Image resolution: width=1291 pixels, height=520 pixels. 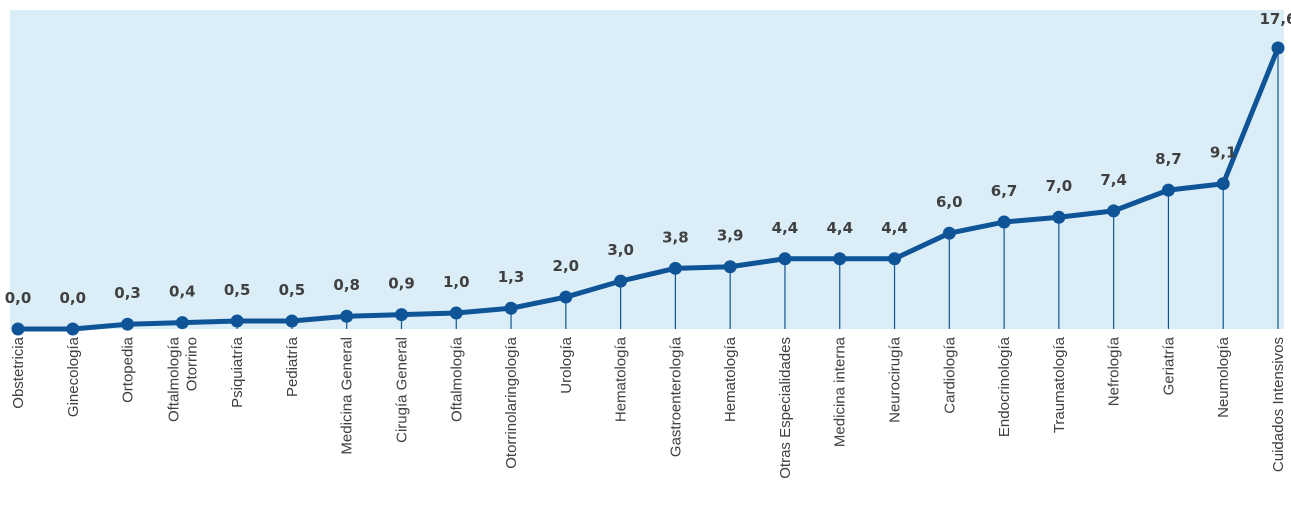 What do you see at coordinates (675, 237) in the screenshot?
I see `value-label: 3,8` at bounding box center [675, 237].